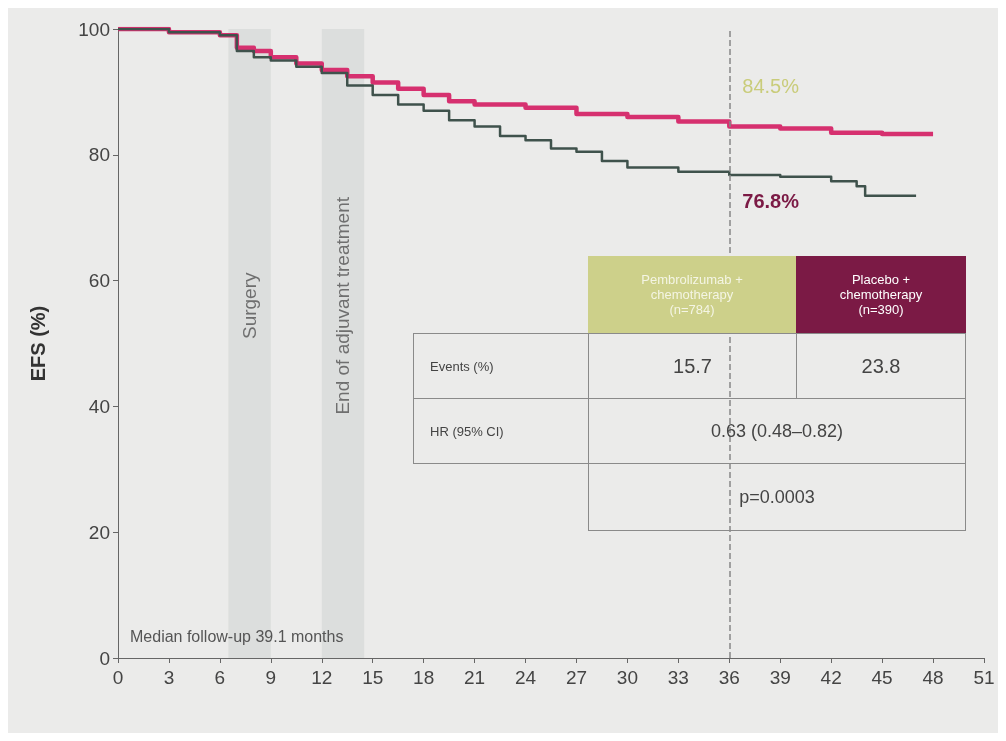 Image resolution: width=1006 pixels, height=741 pixels. I want to click on x-tick-label: 39, so click(780, 677).